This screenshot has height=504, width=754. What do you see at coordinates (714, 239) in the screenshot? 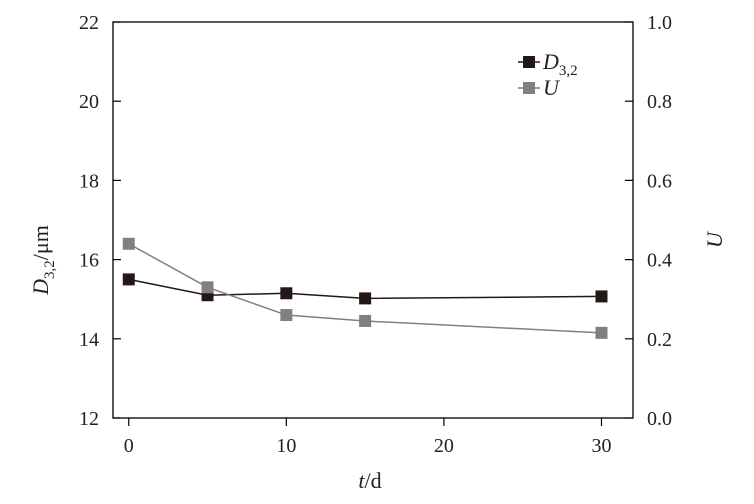
I see `y-right-axis-title: U` at bounding box center [714, 239].